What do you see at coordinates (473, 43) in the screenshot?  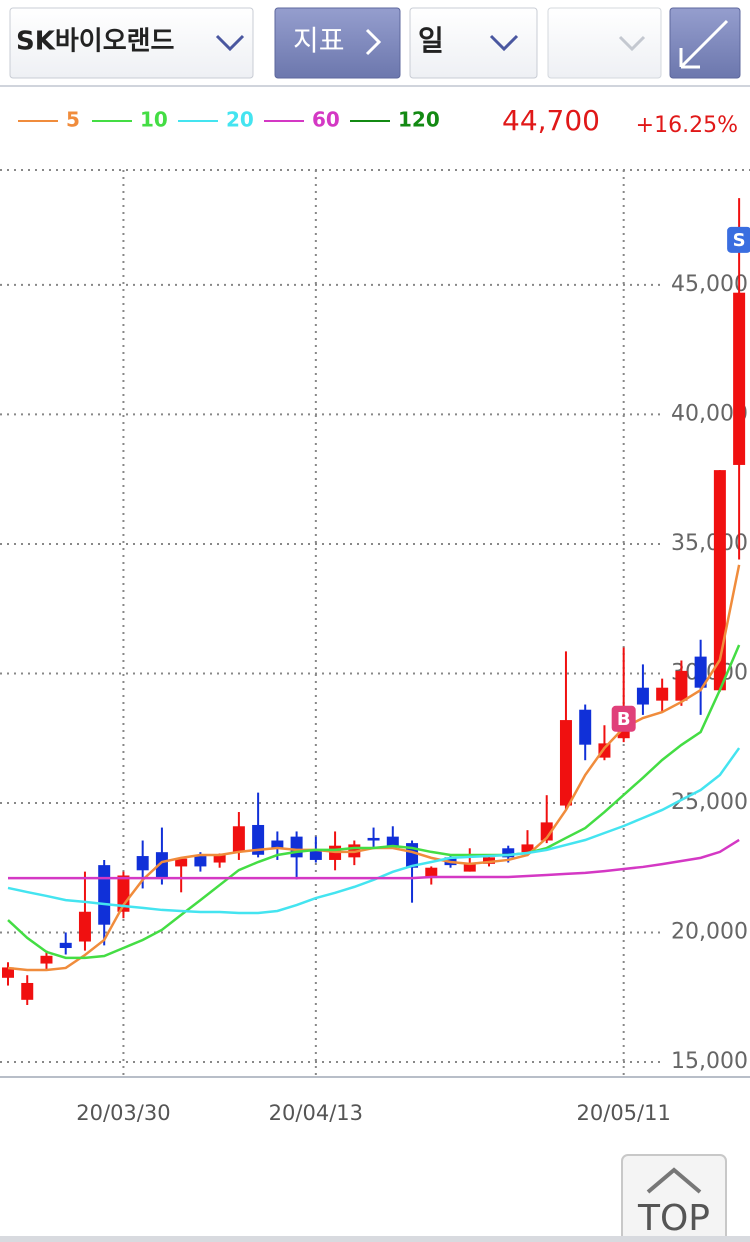 I see `period-dropdown: 일` at bounding box center [473, 43].